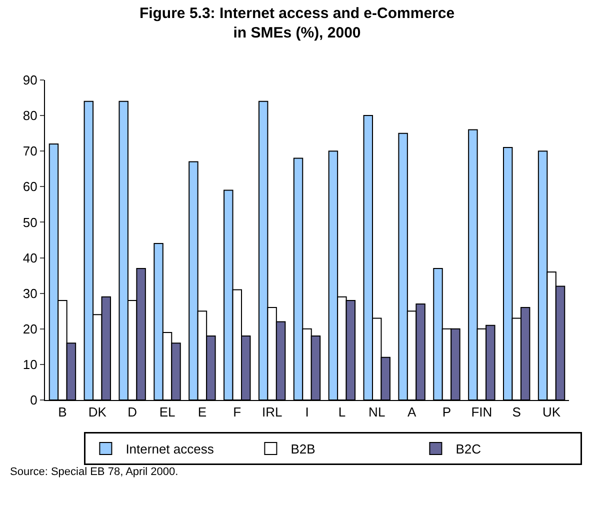  Describe the element at coordinates (34, 400) in the screenshot. I see `y-tick-label: 0` at that location.